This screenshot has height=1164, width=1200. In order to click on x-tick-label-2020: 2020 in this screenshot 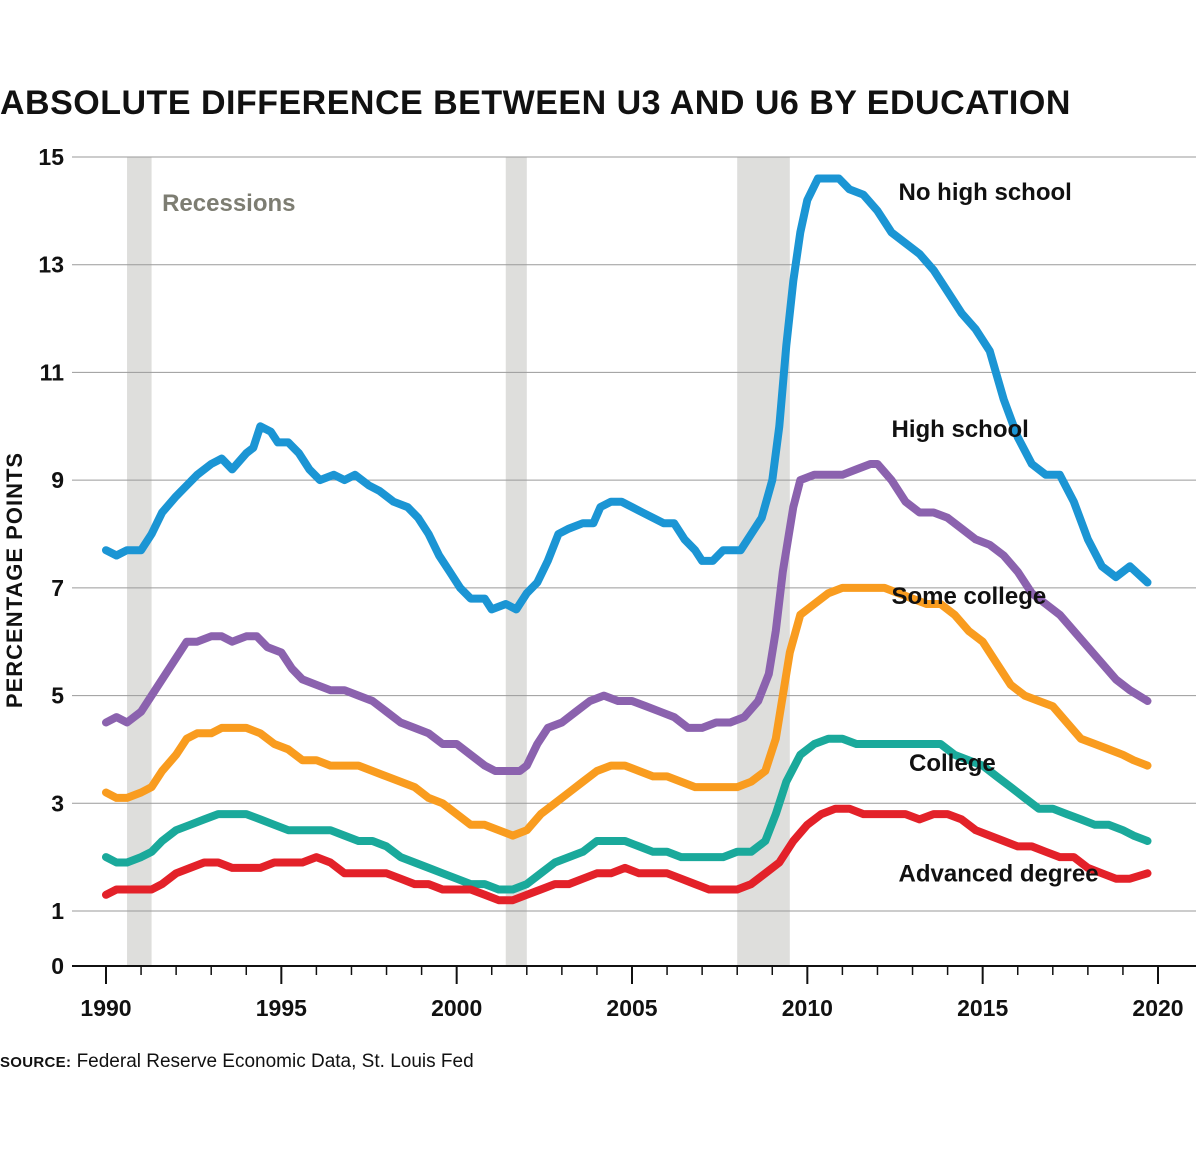, I will do `click(1157, 1008)`.